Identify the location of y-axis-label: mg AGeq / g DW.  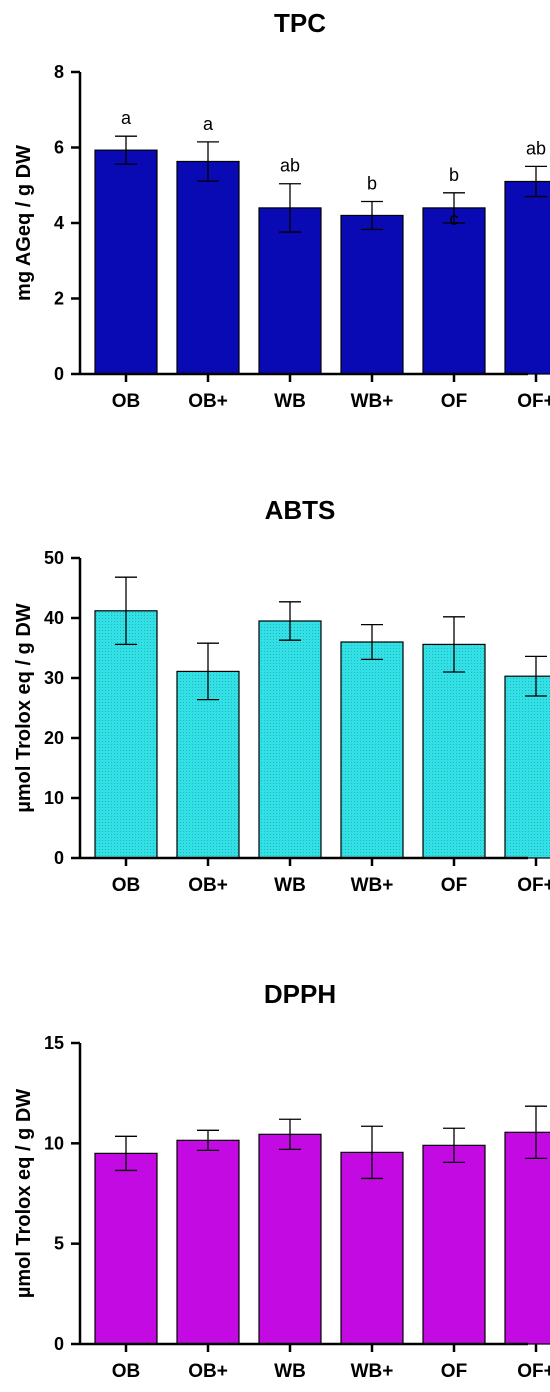
(24, 223).